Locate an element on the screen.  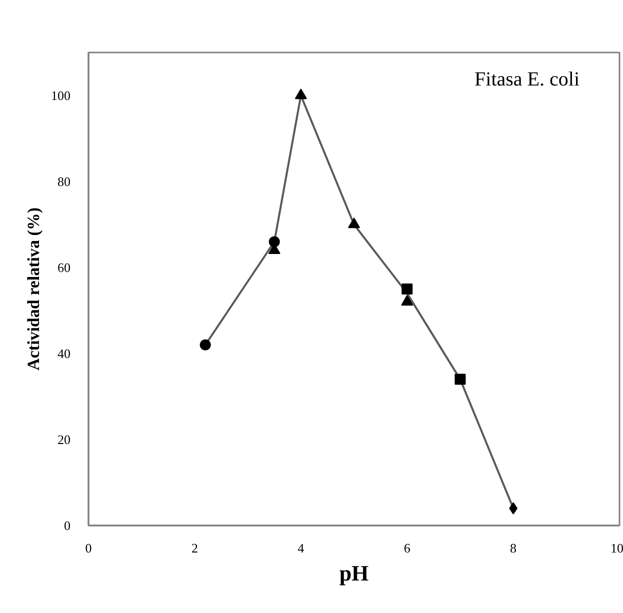
x-tick-label: 6 is located at coordinates (407, 548).